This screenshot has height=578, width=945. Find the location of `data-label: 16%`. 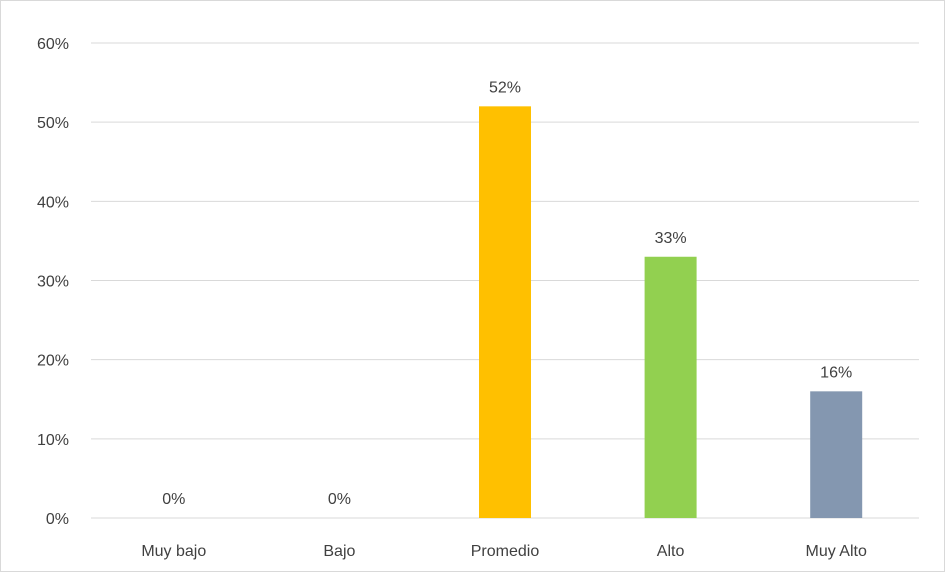

data-label: 16% is located at coordinates (836, 372).